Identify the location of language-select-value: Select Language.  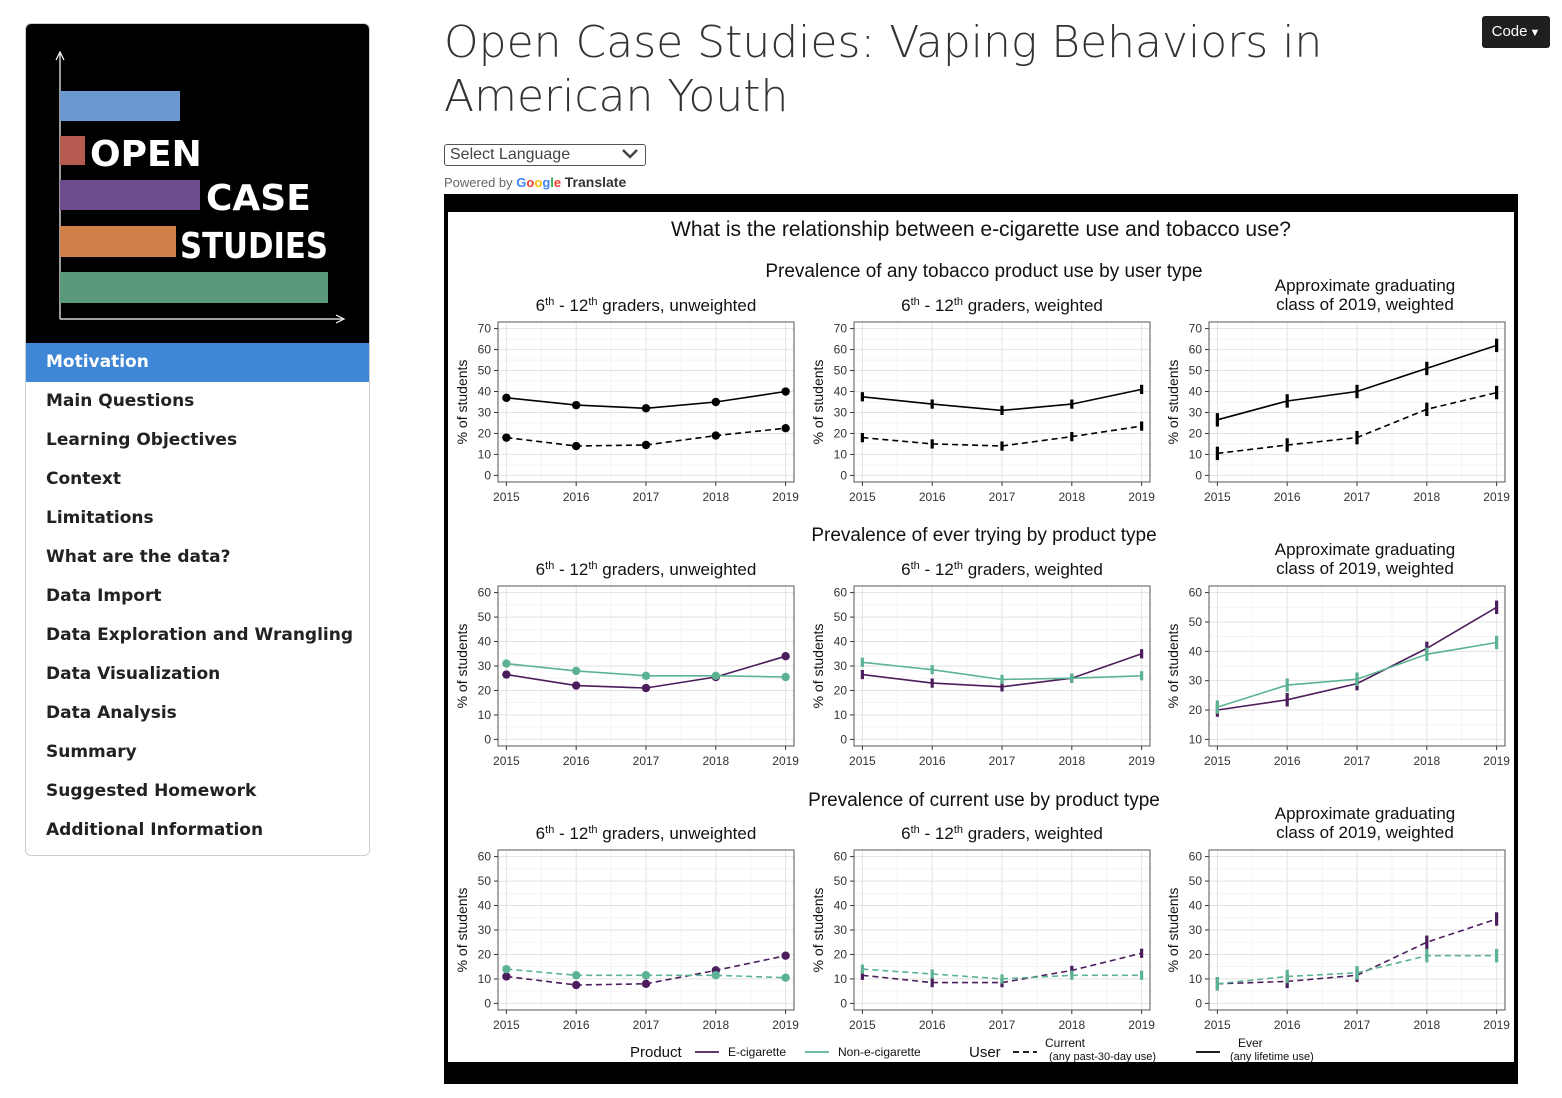
(510, 154).